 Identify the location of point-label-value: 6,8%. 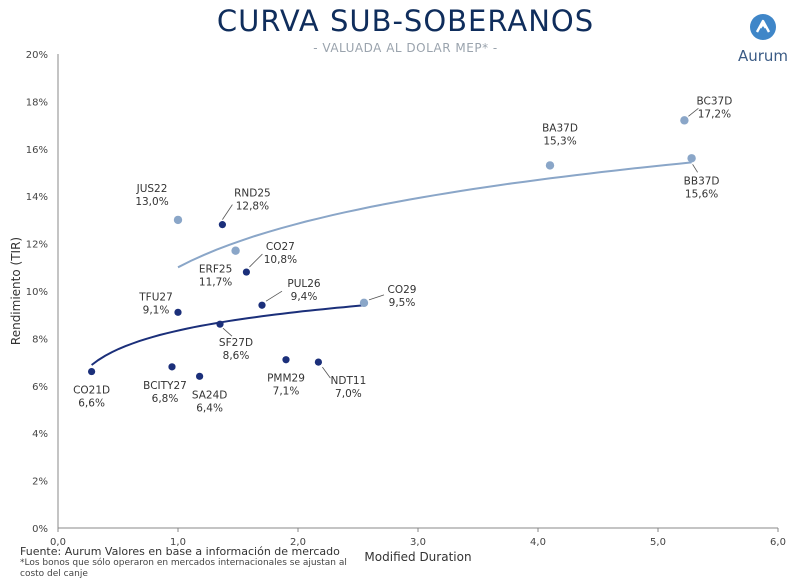
(165, 399).